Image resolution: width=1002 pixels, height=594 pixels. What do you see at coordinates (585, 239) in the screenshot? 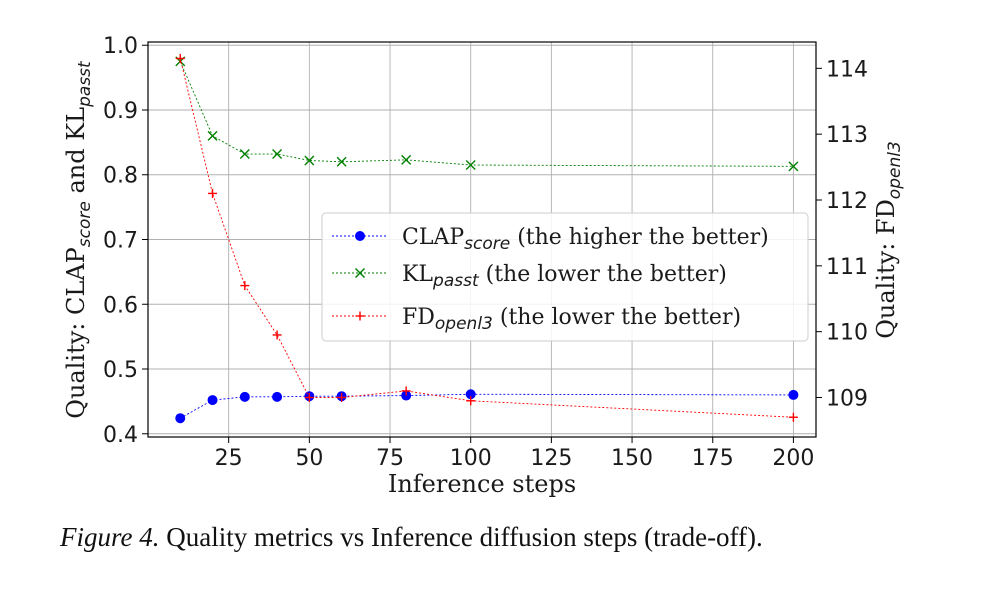
I see `legend-label-clap: CLAPscore (the higher the better)` at bounding box center [585, 239].